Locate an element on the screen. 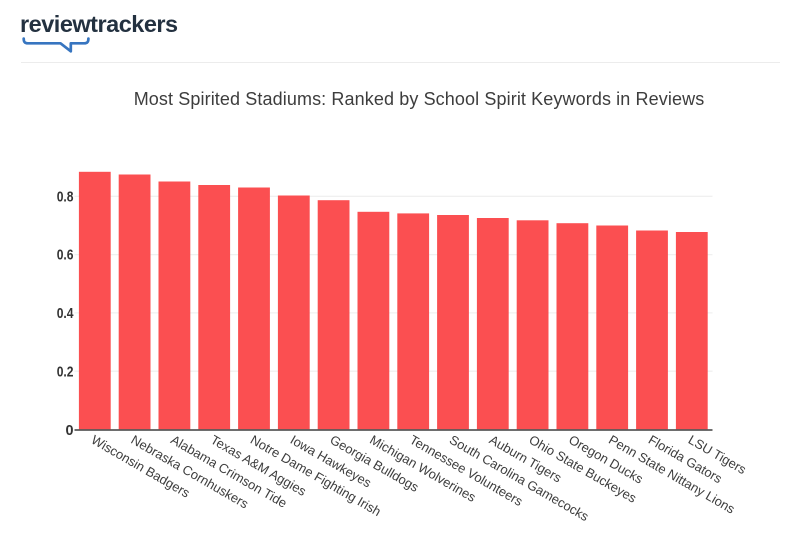  svg-text: 0.8 is located at coordinates (65, 196).